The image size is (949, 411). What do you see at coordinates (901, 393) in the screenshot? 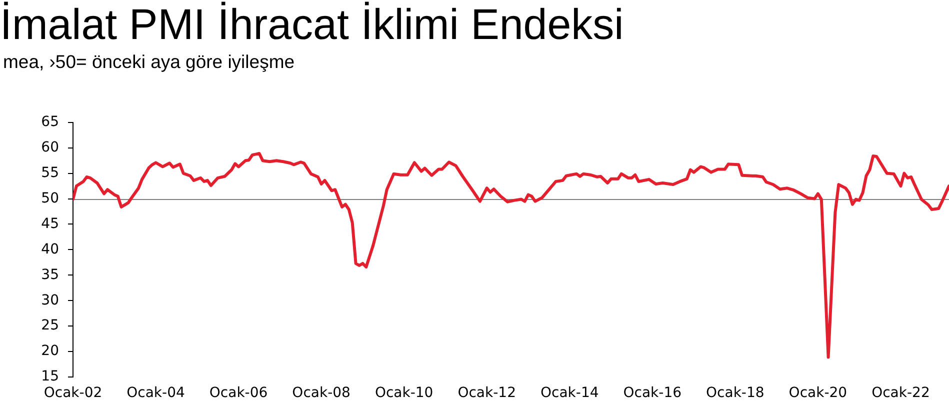
I see `x-tick-label: Ocak-22` at bounding box center [901, 393].